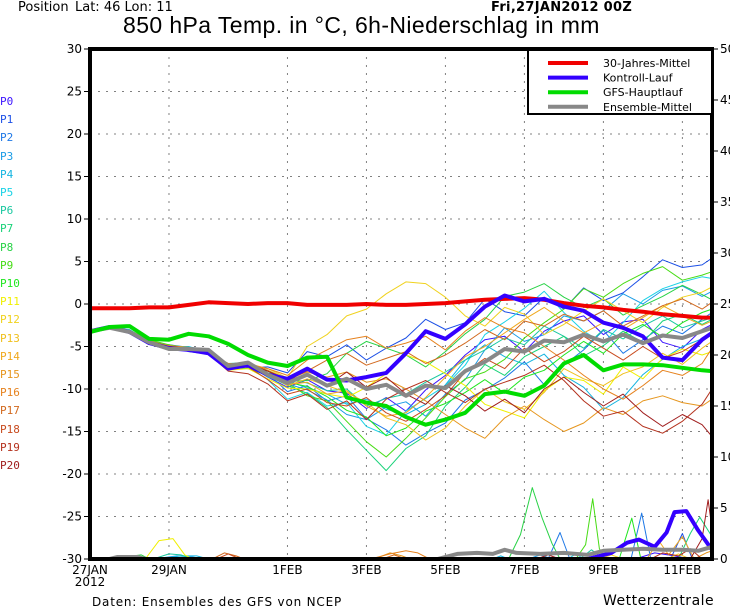 The width and height of the screenshot is (730, 609). Describe the element at coordinates (7, 174) in the screenshot. I see `member-label-p4: P4` at that location.